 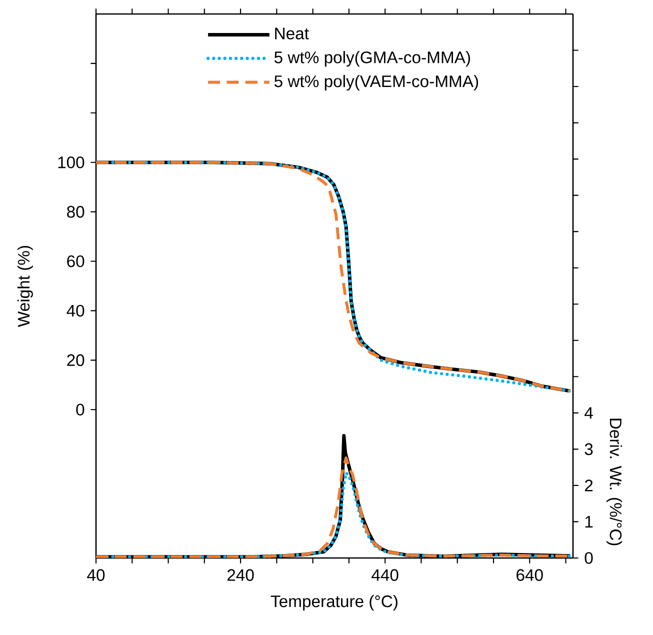 What do you see at coordinates (71, 162) in the screenshot?
I see `y-tick-label: 100` at bounding box center [71, 162].